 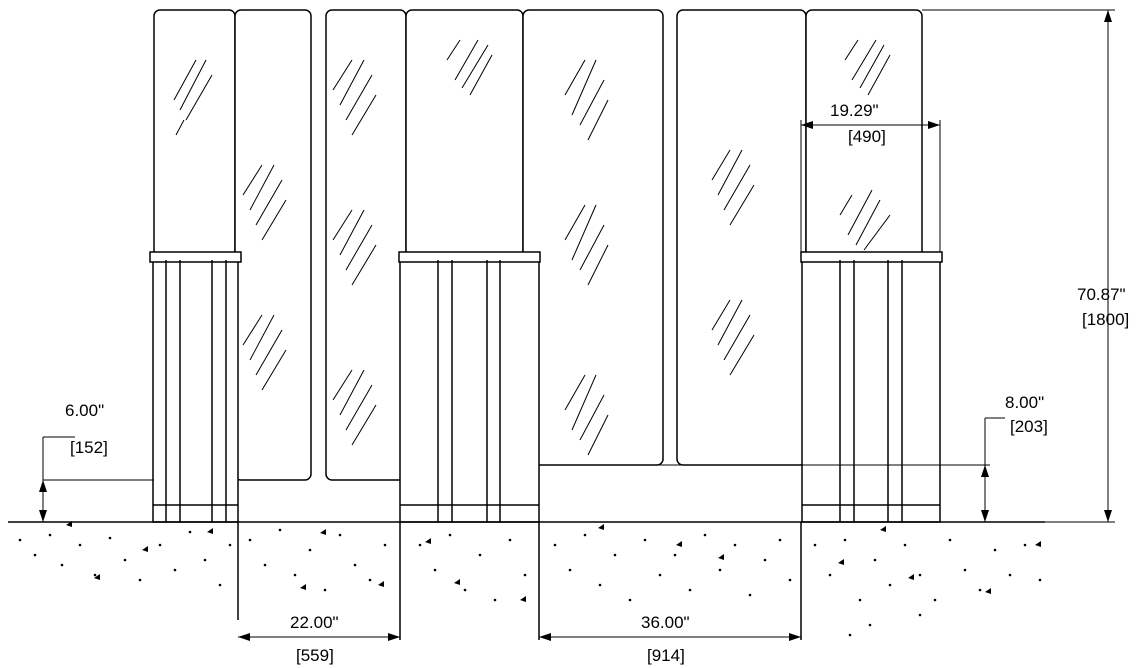 I want to click on dim-text-base-left-imperial: 6.00", so click(x=84, y=410).